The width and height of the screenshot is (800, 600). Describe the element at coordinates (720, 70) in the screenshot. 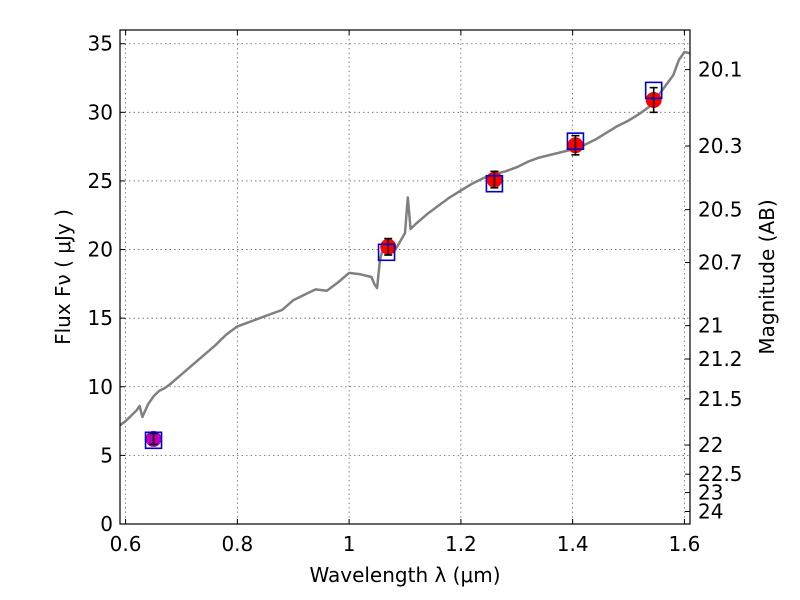

I see `right-tick-label: 20.1` at that location.